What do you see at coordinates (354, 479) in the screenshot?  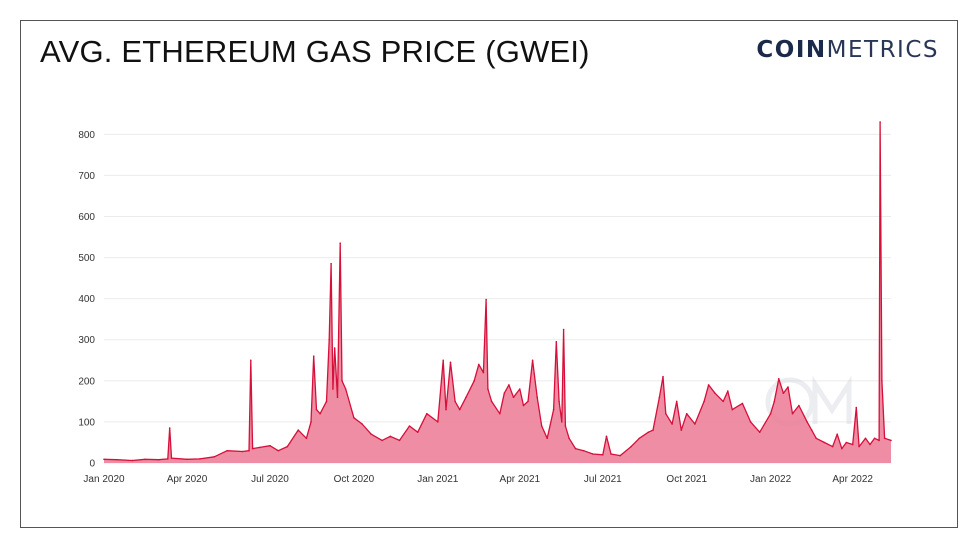 I see `x-tick-label: Oct 2020` at bounding box center [354, 479].